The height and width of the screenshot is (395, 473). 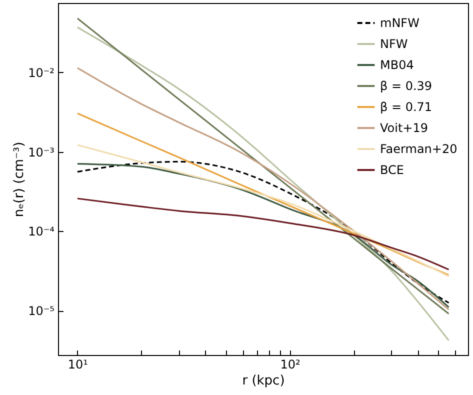 What do you see at coordinates (290, 365) in the screenshot?
I see `x-tick-label: 10²` at bounding box center [290, 365].